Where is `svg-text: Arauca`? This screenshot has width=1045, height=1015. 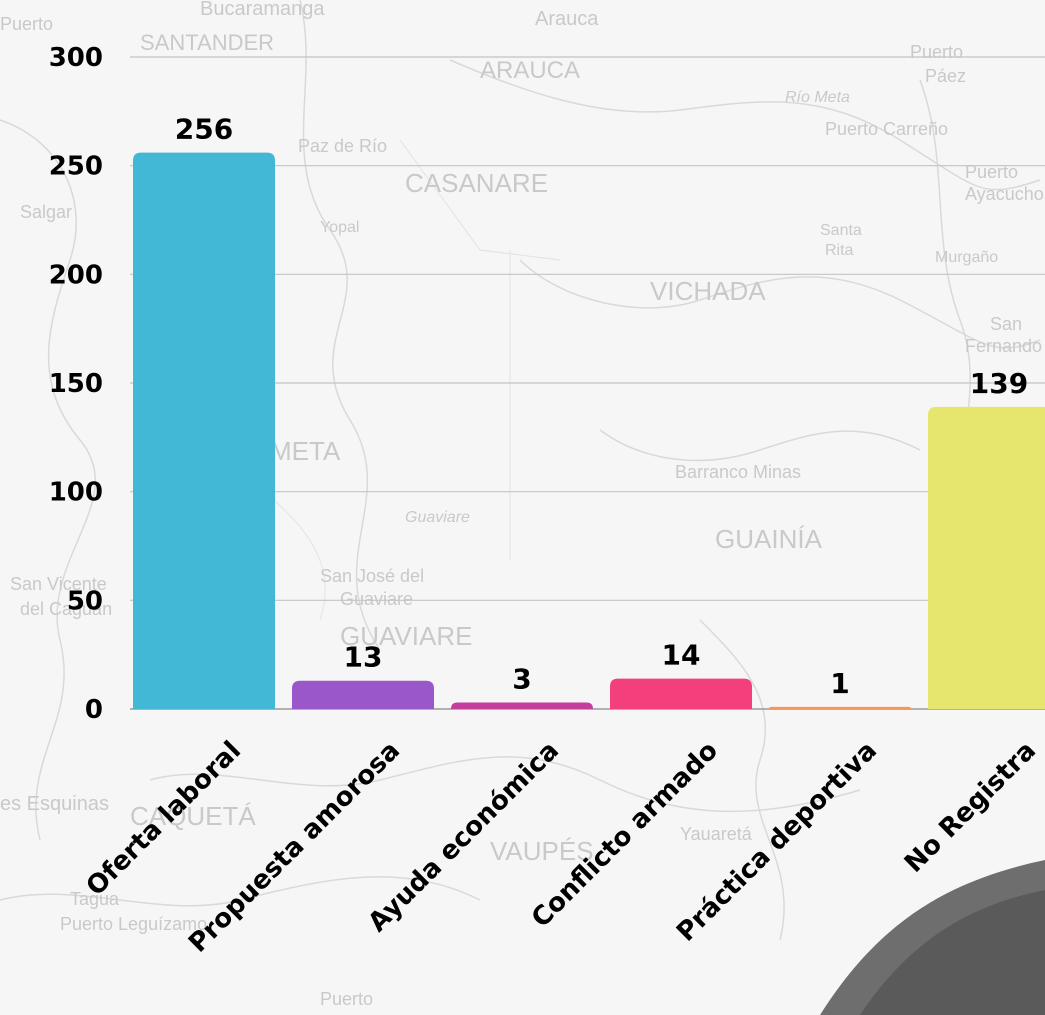 svg-text: Arauca is located at coordinates (567, 19).